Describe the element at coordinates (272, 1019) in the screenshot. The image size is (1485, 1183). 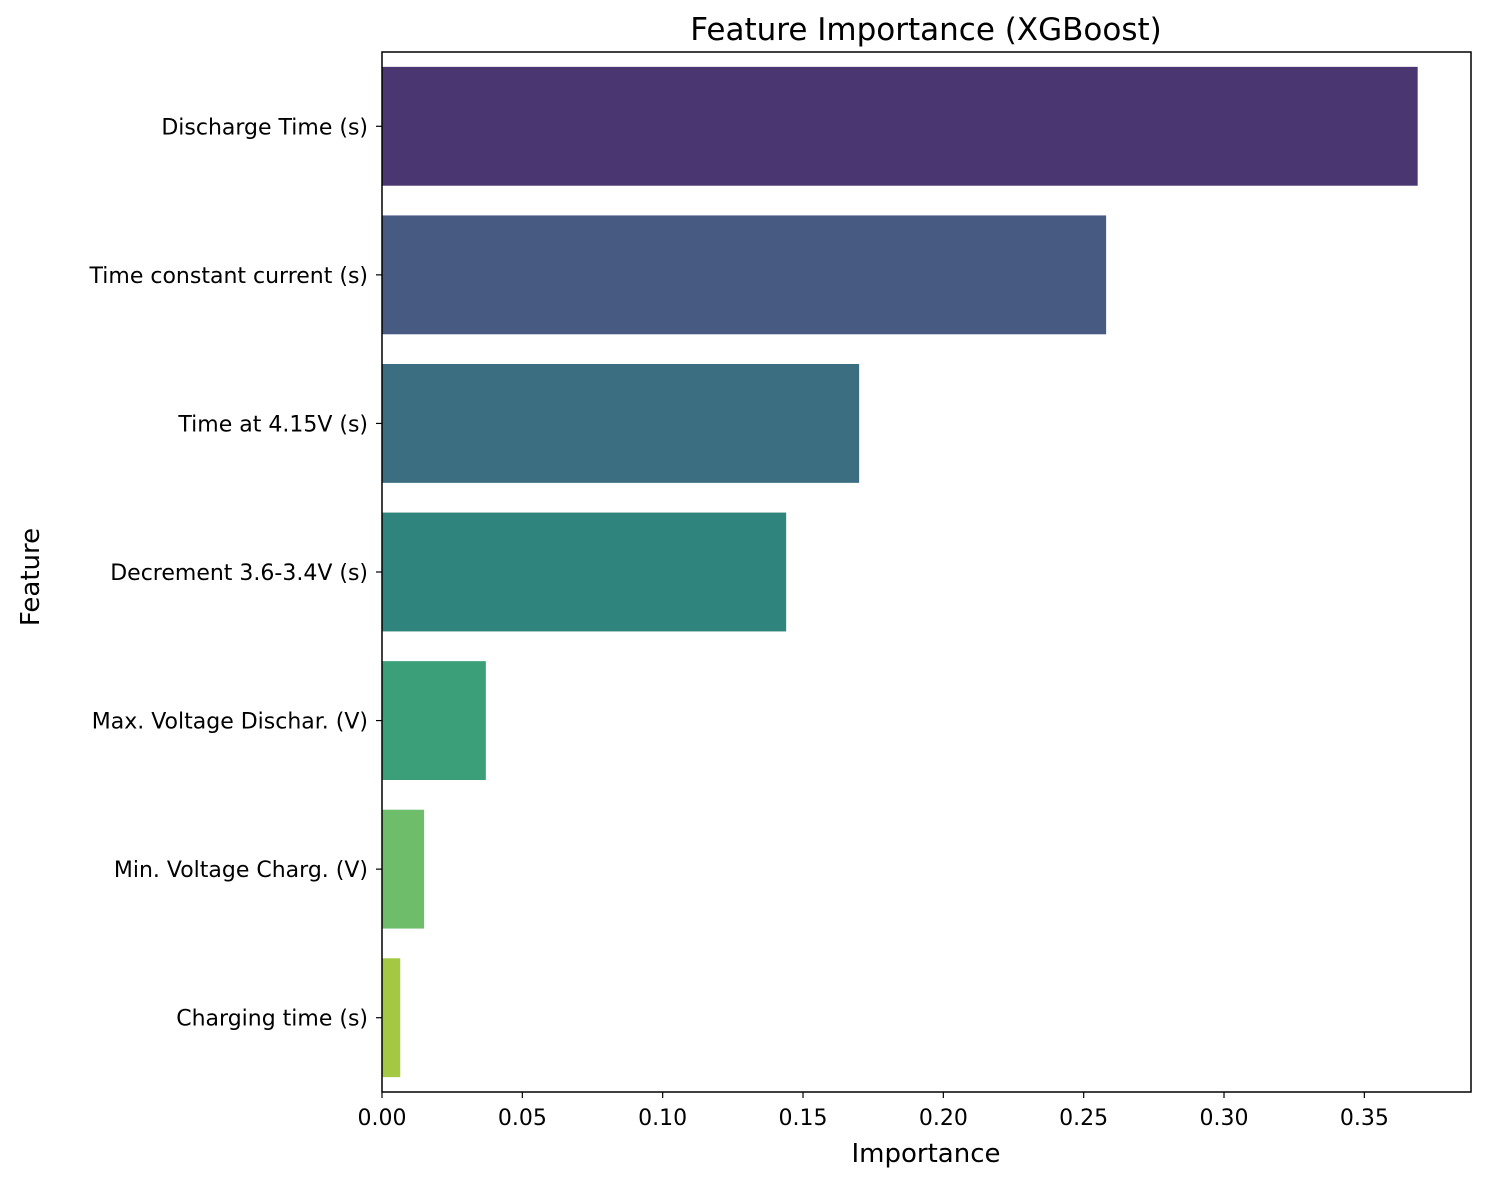
I see `y-tick-label: Charging time (s)` at that location.